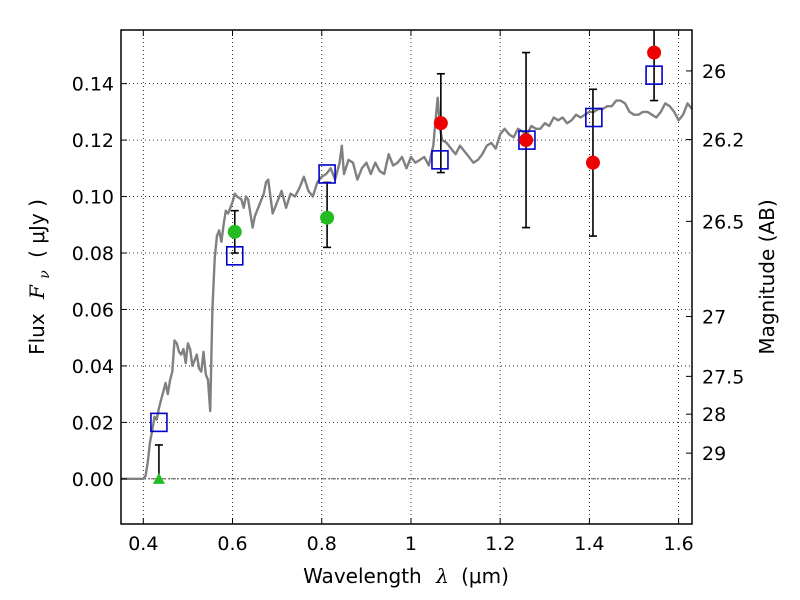 The width and height of the screenshot is (800, 600). Describe the element at coordinates (485, 576) in the screenshot. I see `x-axis-title-unit: (μm)` at that location.